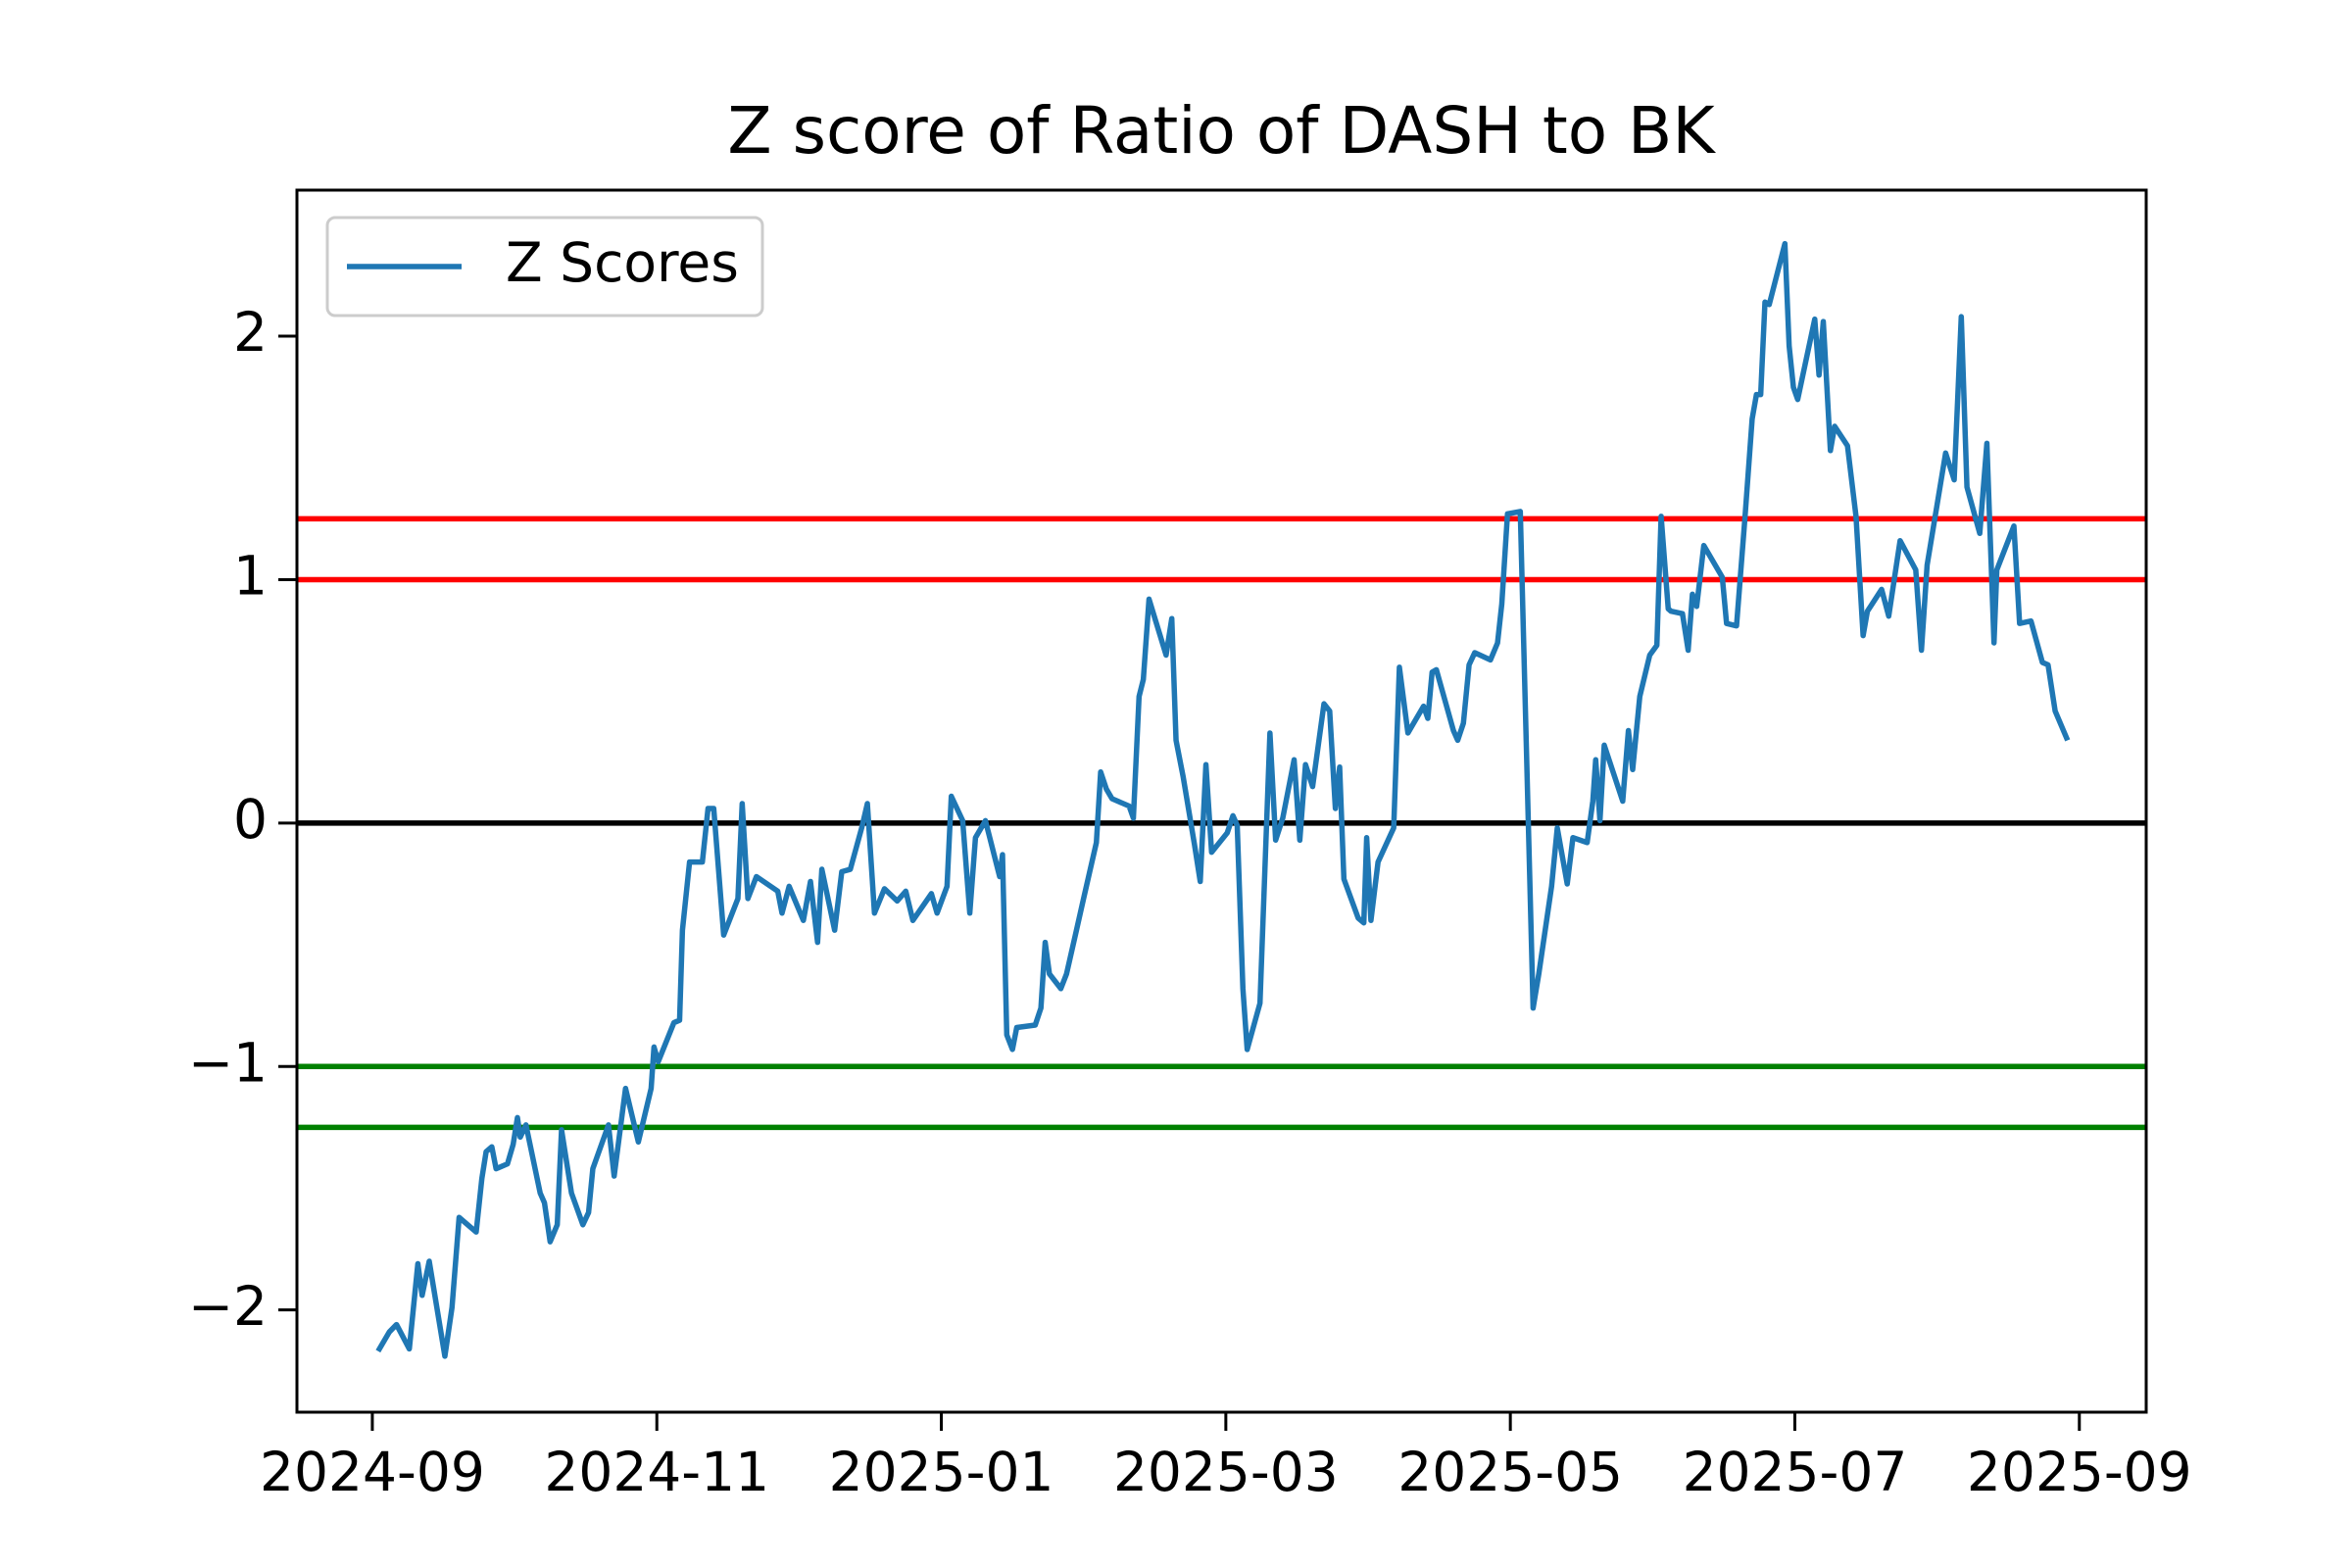  I want to click on y-tick-label: 2, so click(250, 332).